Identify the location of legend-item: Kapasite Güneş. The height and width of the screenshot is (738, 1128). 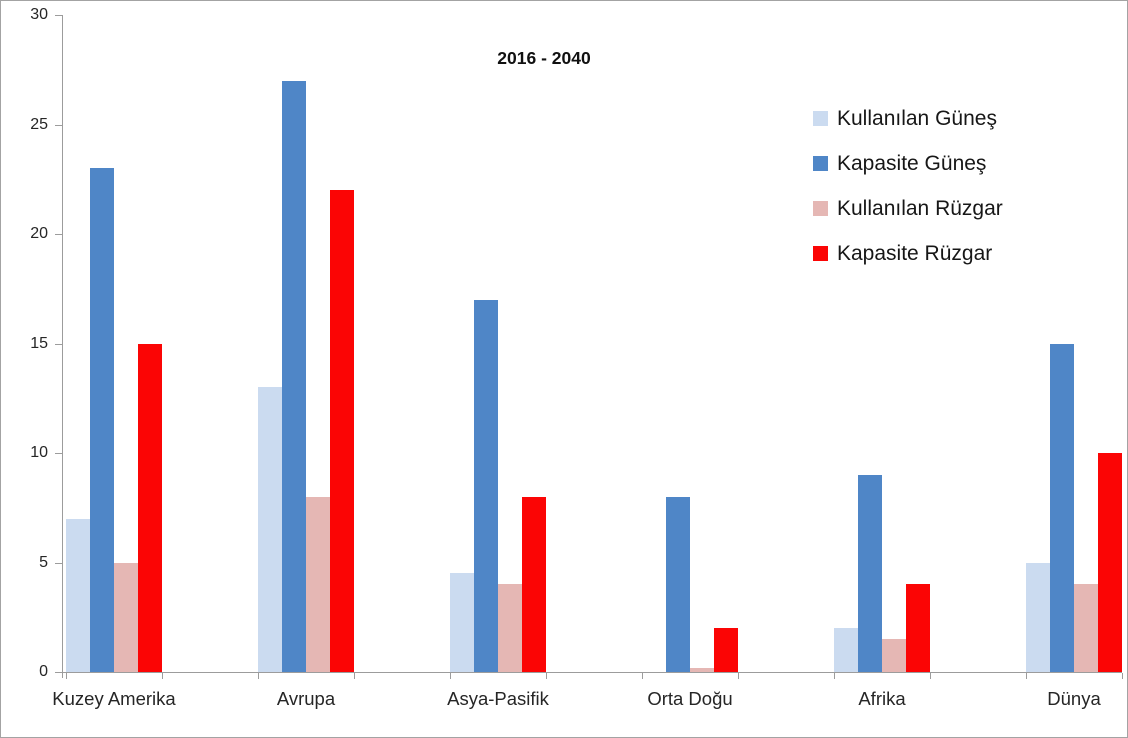
(908, 163).